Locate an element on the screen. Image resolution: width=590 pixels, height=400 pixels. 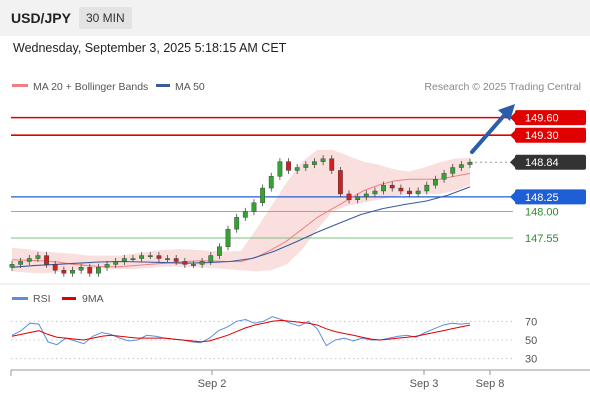
forecast-arrow is located at coordinates (492, 129).